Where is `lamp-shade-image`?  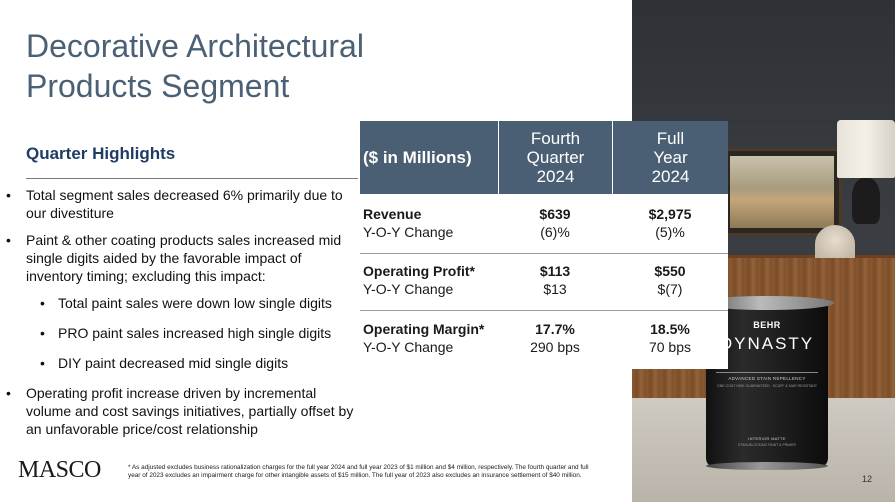
lamp-shade-image is located at coordinates (866, 149).